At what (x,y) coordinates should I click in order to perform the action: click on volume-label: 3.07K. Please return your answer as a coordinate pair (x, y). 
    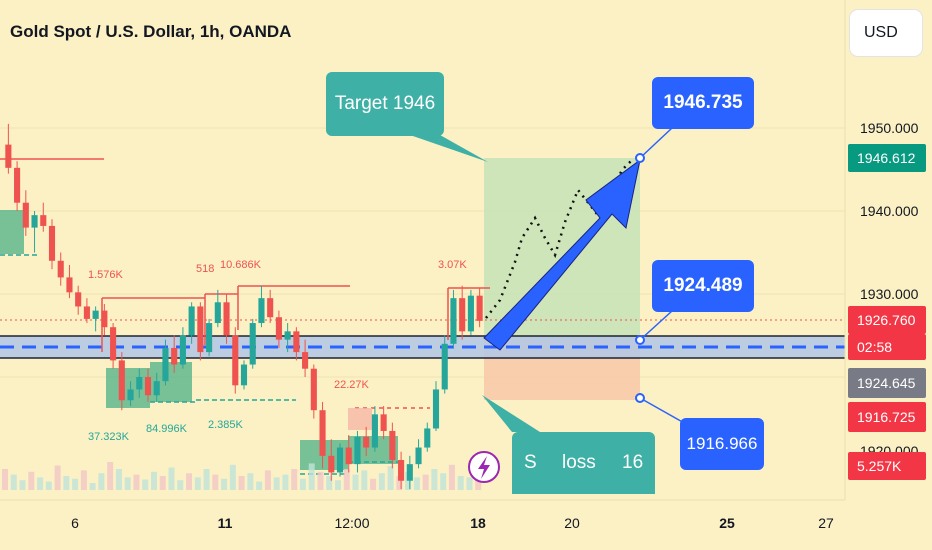
    Looking at the image, I should click on (452, 265).